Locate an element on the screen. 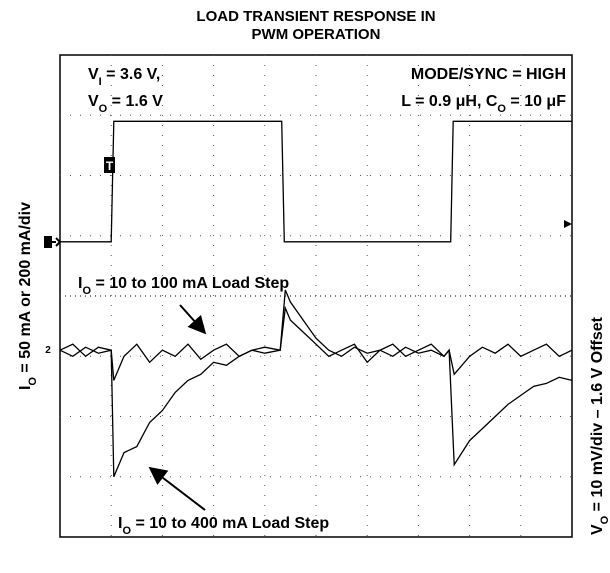 Image resolution: width=610 pixels, height=573 pixels. label-part: = 3.6 V, is located at coordinates (131, 74).